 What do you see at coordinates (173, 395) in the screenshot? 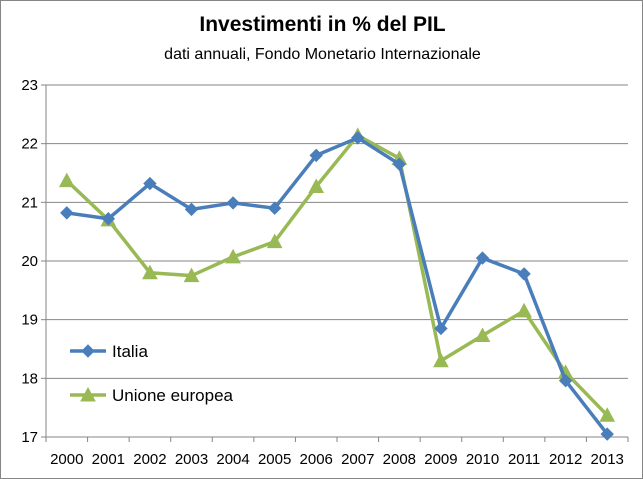
I see `legend-label: Unione europea` at bounding box center [173, 395].